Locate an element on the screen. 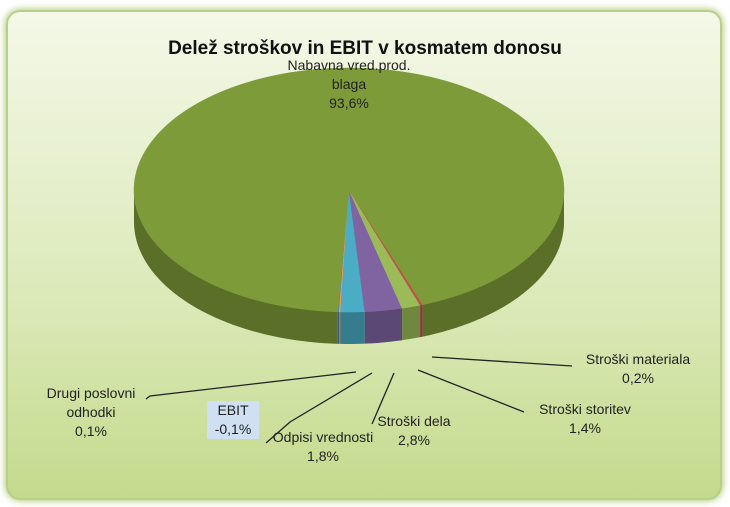 This screenshot has width=730, height=507. label-name: Odpisi vrednosti is located at coordinates (323, 437).